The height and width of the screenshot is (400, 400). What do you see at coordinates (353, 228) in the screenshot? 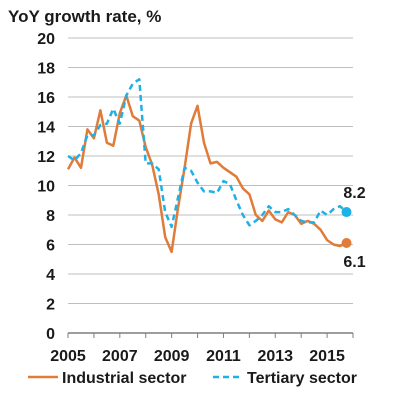
I see `end-markers: 8.2 6.1` at bounding box center [353, 228].